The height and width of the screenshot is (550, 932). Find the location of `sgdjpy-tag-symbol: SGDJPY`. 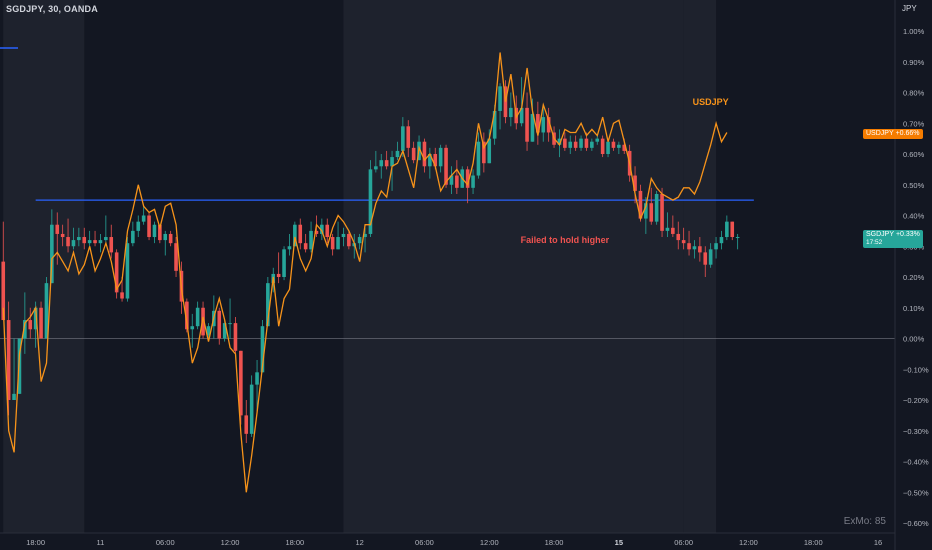

sgdjpy-tag-symbol: SGDJPY is located at coordinates (880, 235).